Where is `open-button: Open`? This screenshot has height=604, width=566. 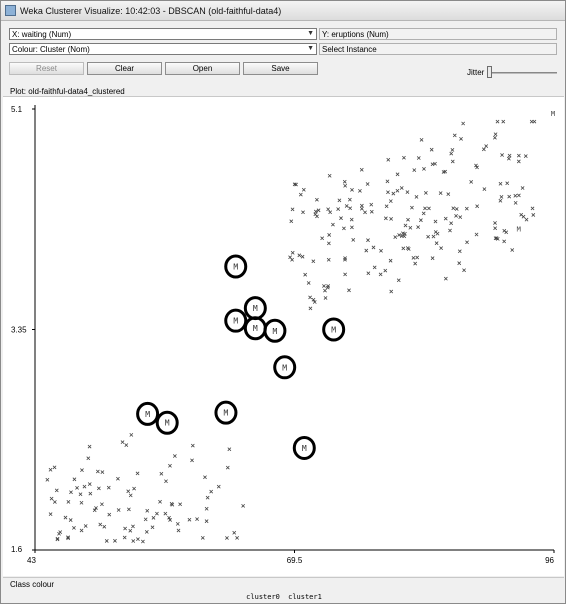 open-button: Open is located at coordinates (202, 68).